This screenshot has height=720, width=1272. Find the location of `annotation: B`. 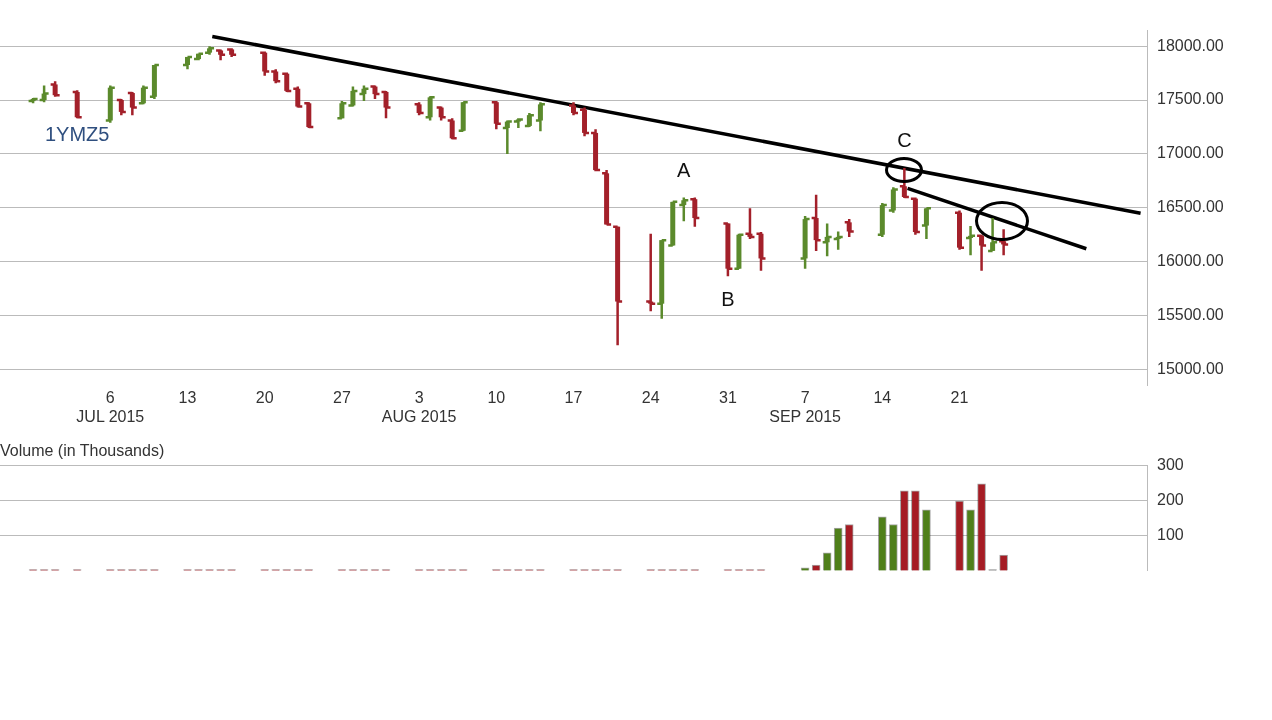

annotation: B is located at coordinates (728, 298).